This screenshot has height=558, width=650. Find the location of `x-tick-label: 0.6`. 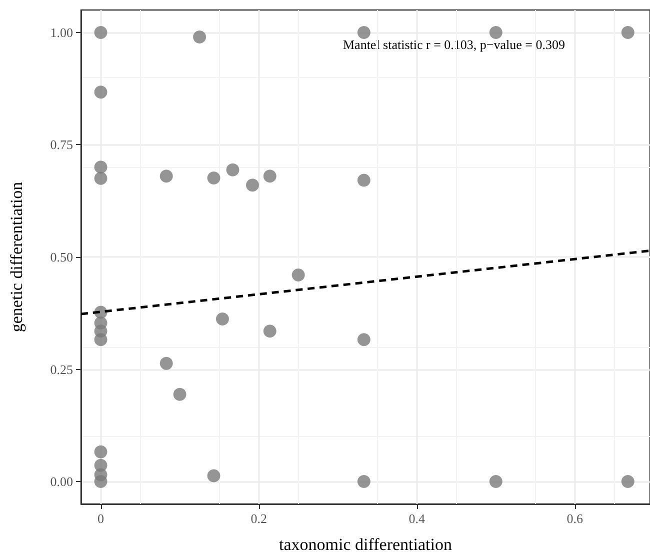

x-tick-label: 0.6 is located at coordinates (575, 518).